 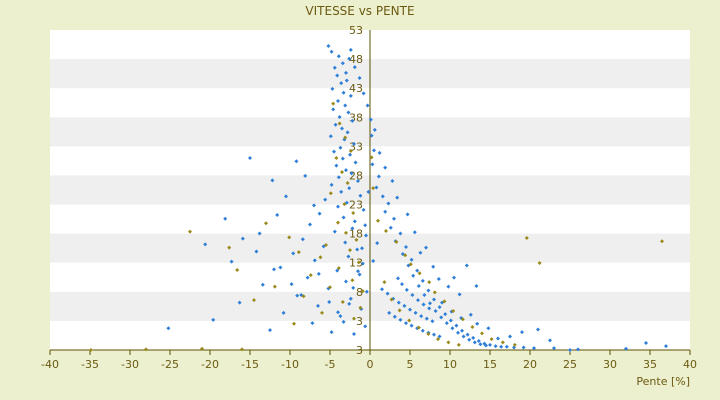 I want to click on x-tick-label: -20, so click(x=210, y=364).